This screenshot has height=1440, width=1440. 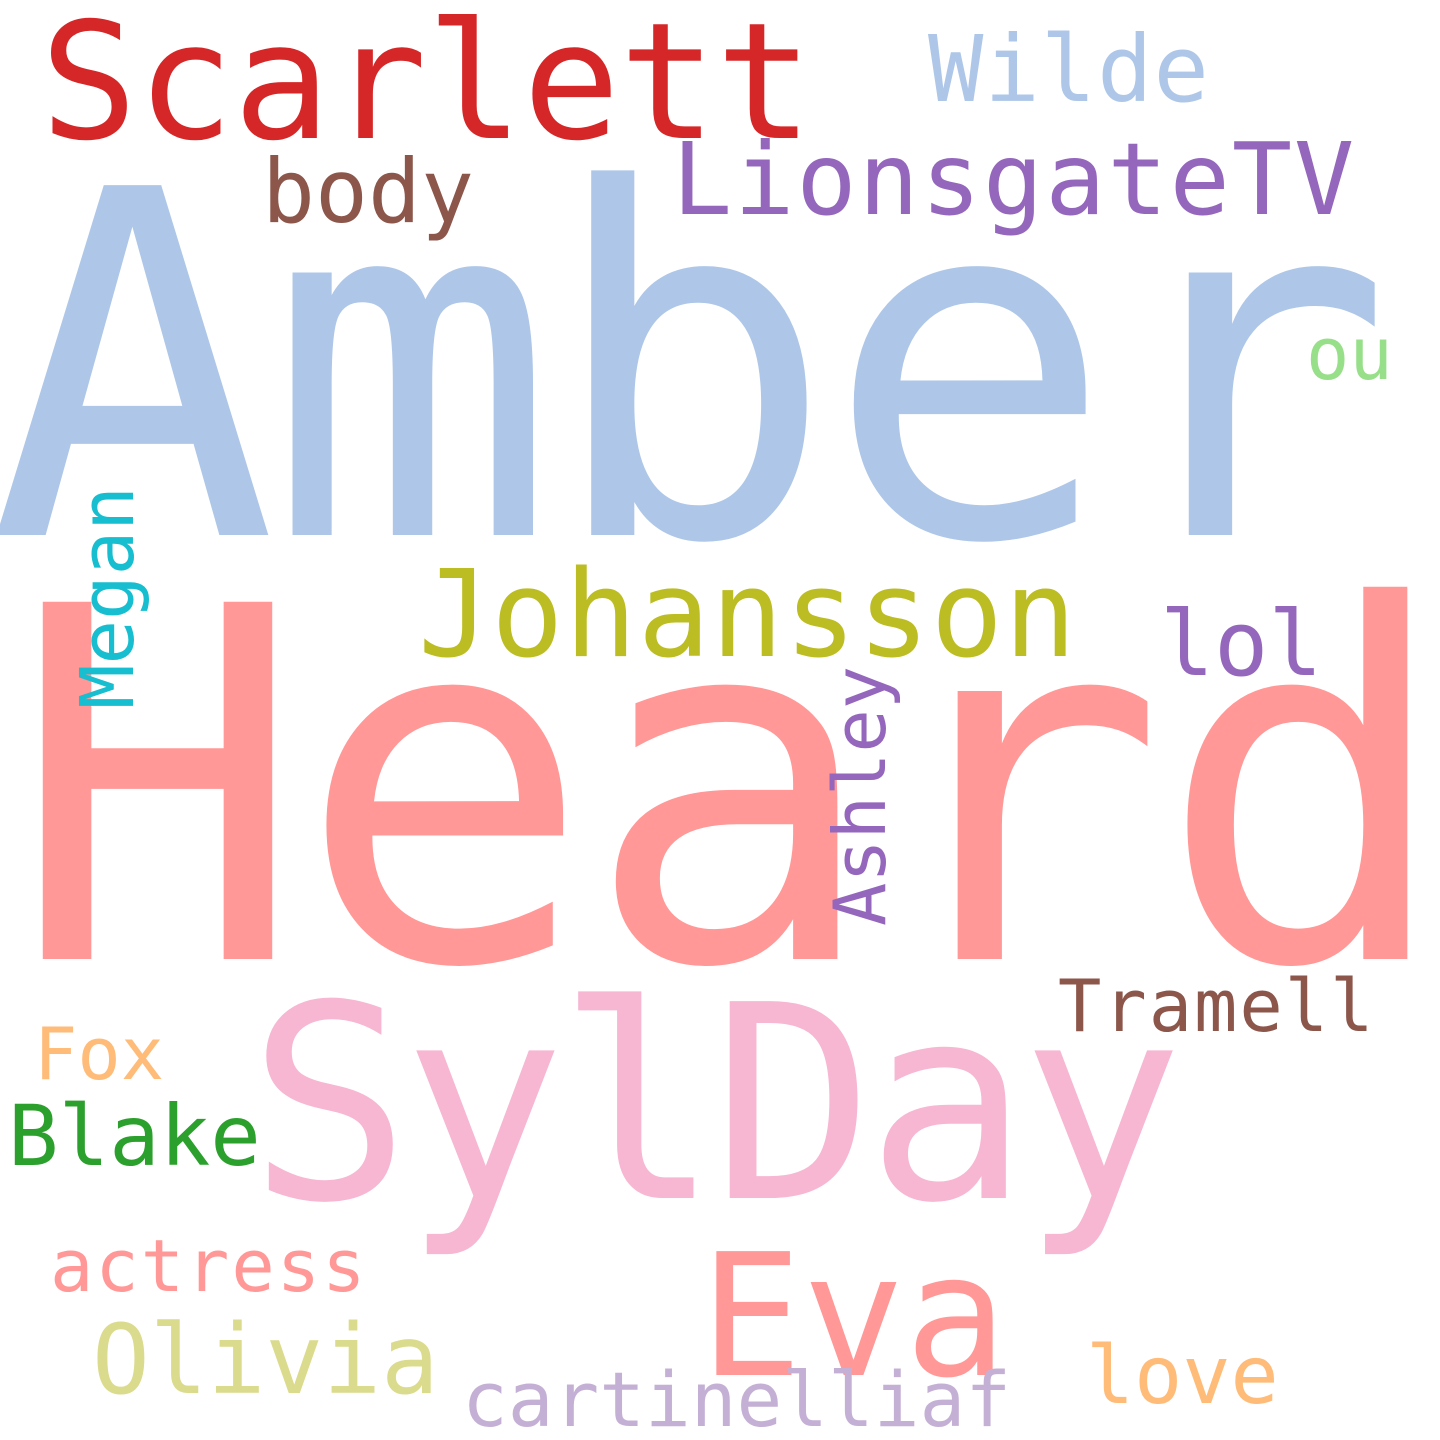 What do you see at coordinates (108, 597) in the screenshot?
I see `word-megan: Megan` at bounding box center [108, 597].